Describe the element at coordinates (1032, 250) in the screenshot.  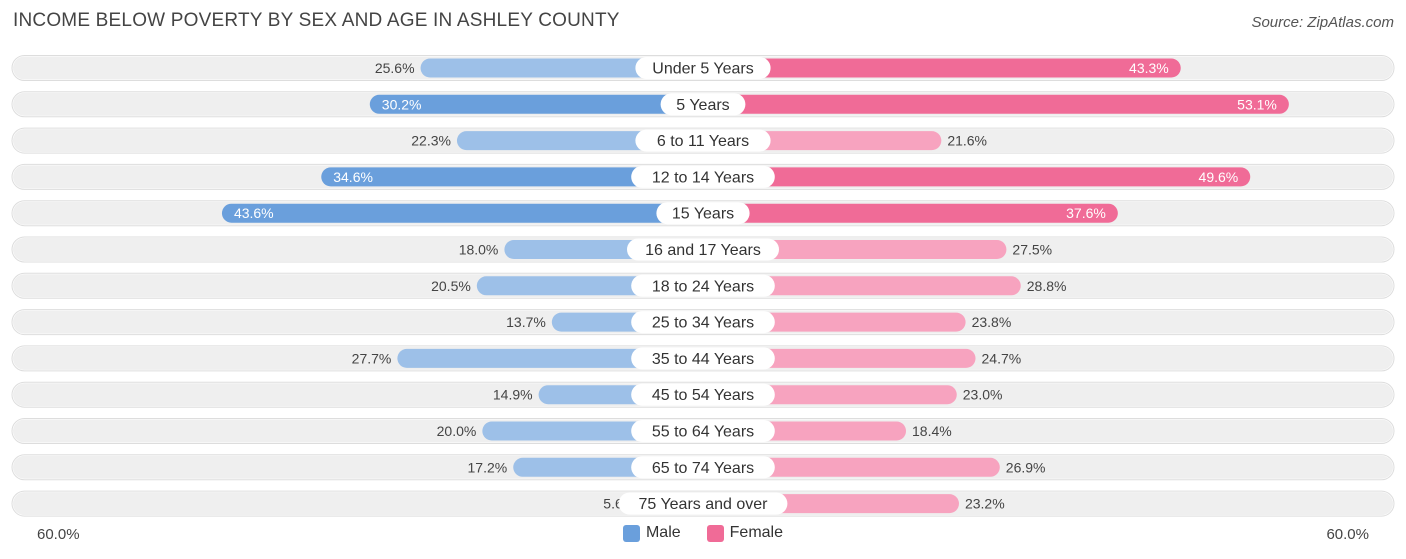
I see `value-label-female: 27.5%` at that location.